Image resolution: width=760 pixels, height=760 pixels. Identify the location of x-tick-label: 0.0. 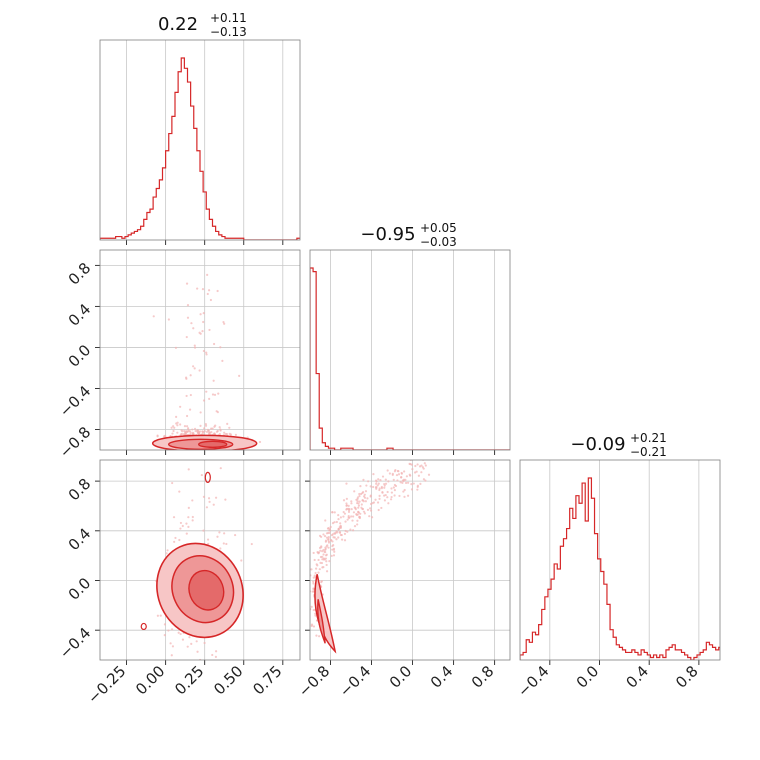
(588, 677).